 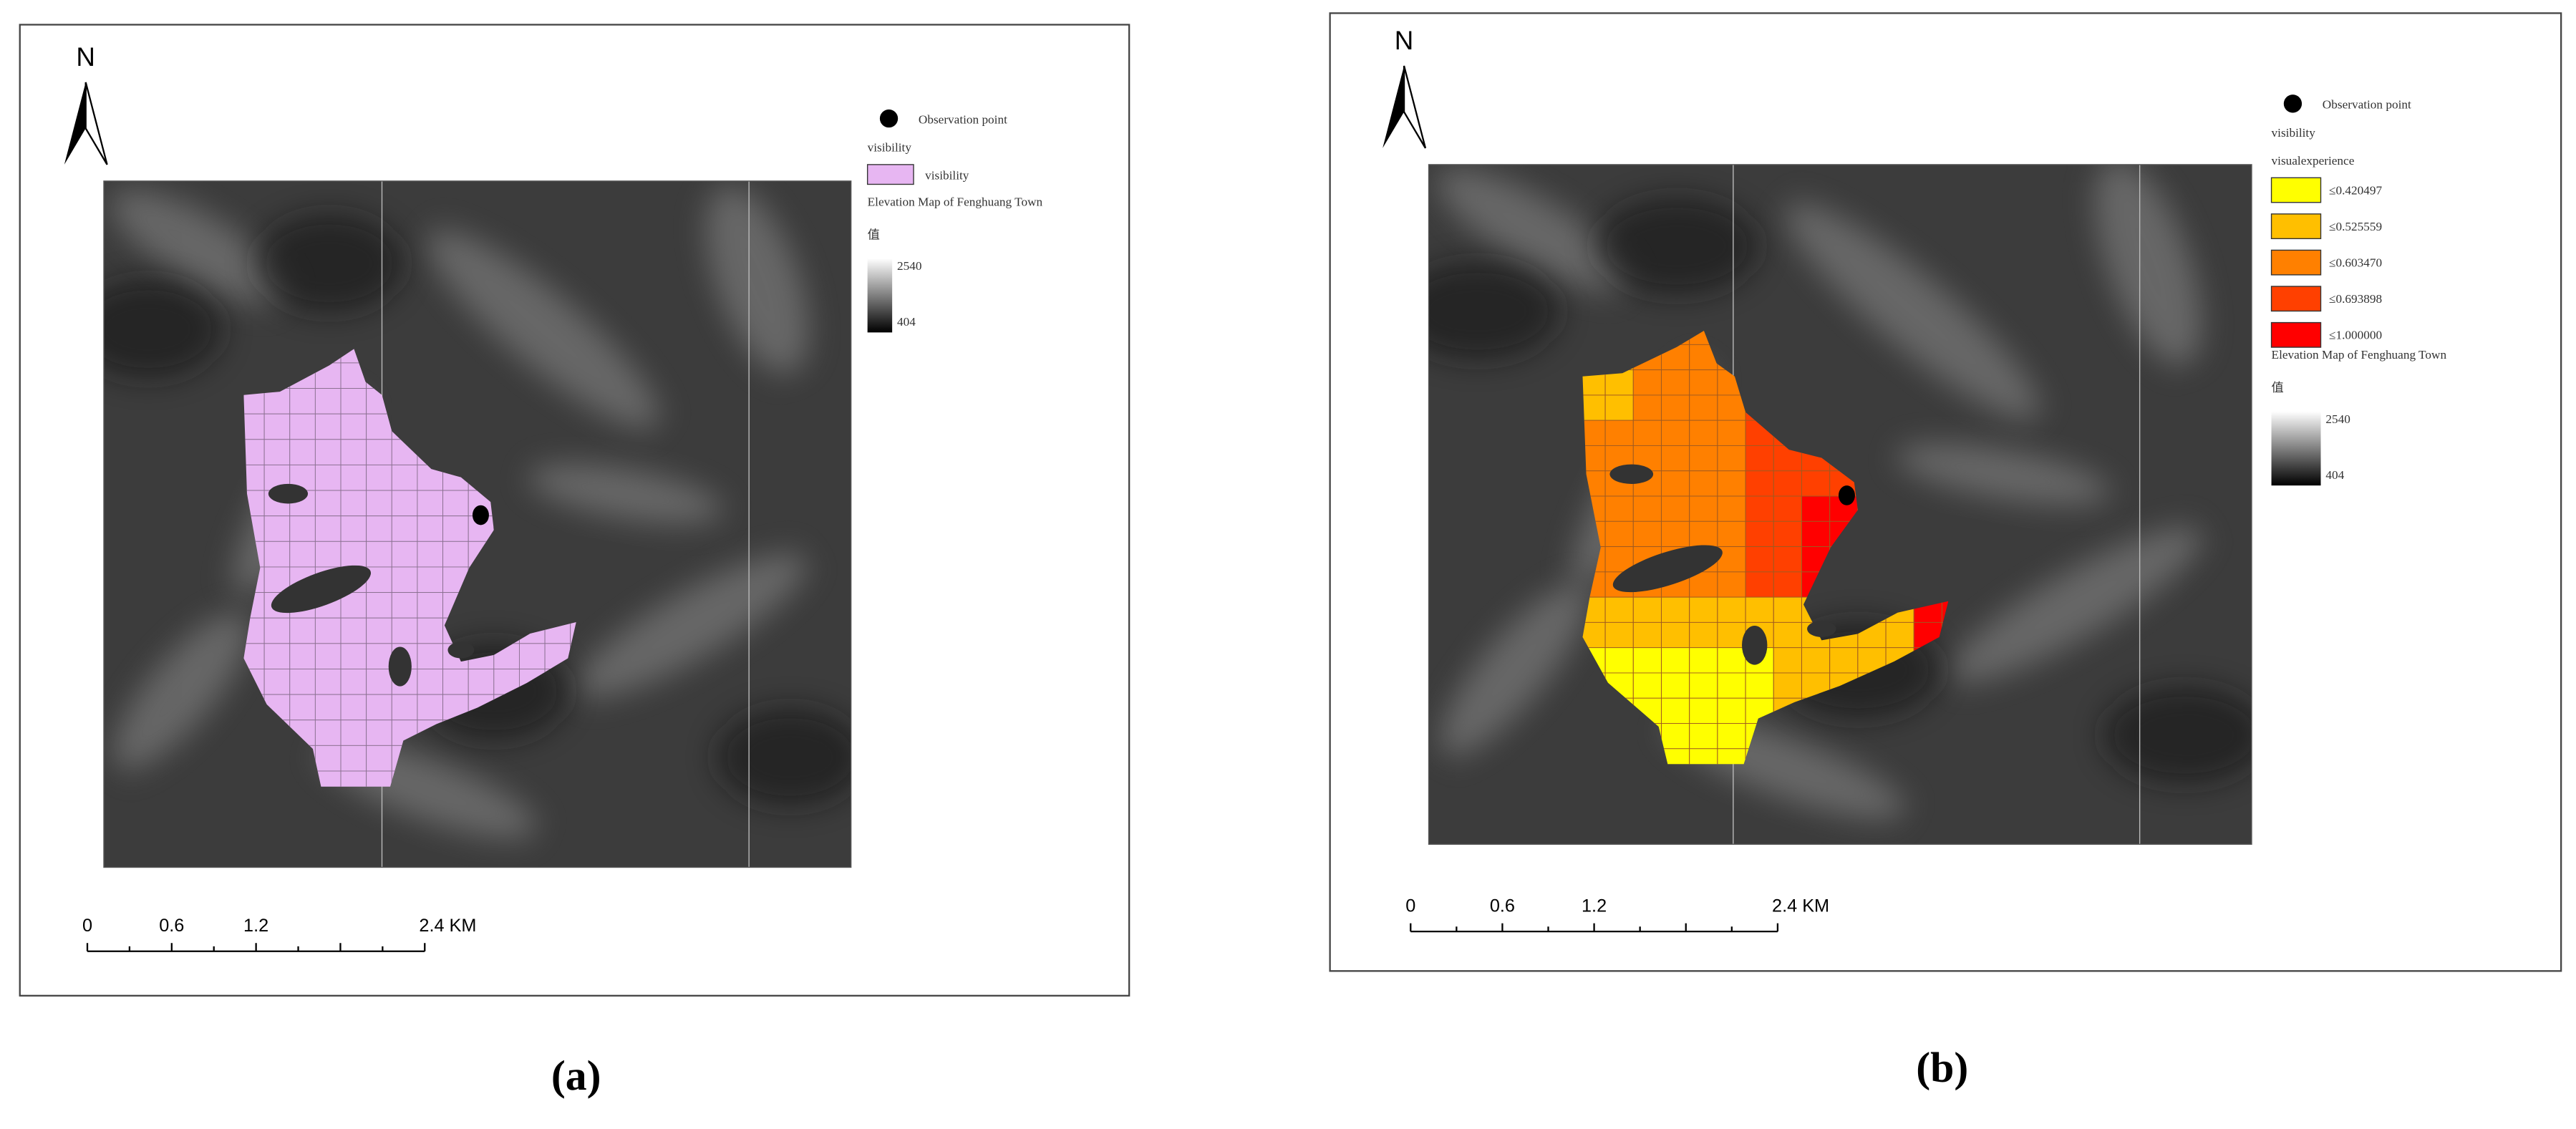 I want to click on legend-item: ≤0.525559, so click(x=2355, y=226).